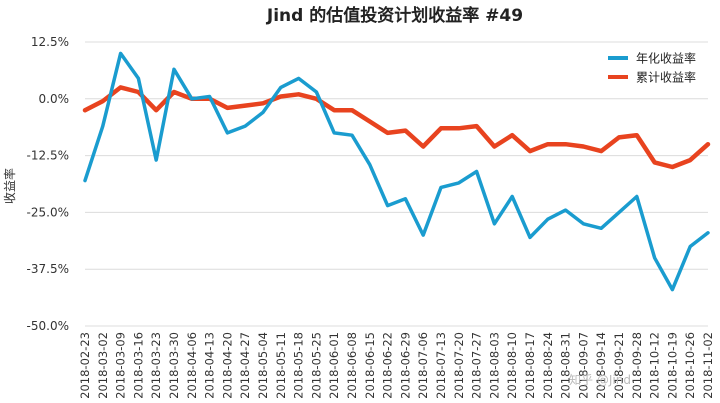 Image resolution: width=720 pixels, height=403 pixels. I want to click on x-tick-label: 2018-07-13, so click(441, 365).